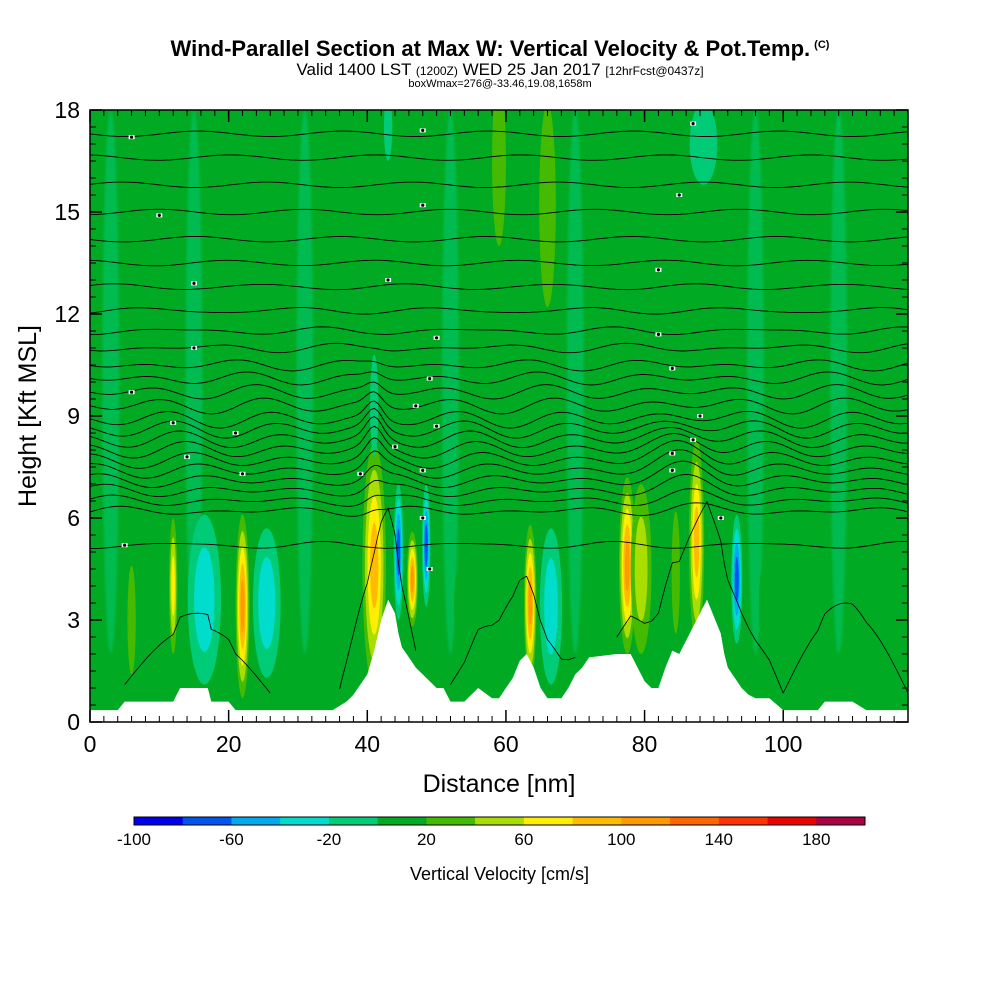 The height and width of the screenshot is (1000, 1000). Describe the element at coordinates (822, 44) in the screenshot. I see `title-mark: (C)` at that location.